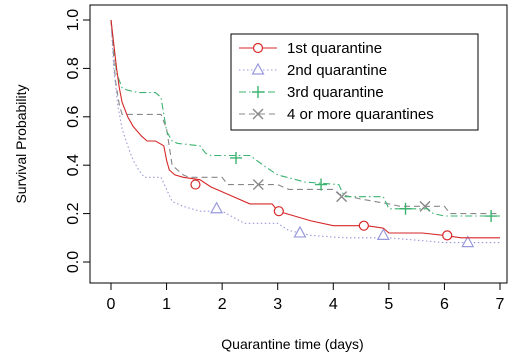 Image resolution: width=511 pixels, height=356 pixels. Describe the element at coordinates (73, 213) in the screenshot. I see `y-tick-label: 0.2` at that location.